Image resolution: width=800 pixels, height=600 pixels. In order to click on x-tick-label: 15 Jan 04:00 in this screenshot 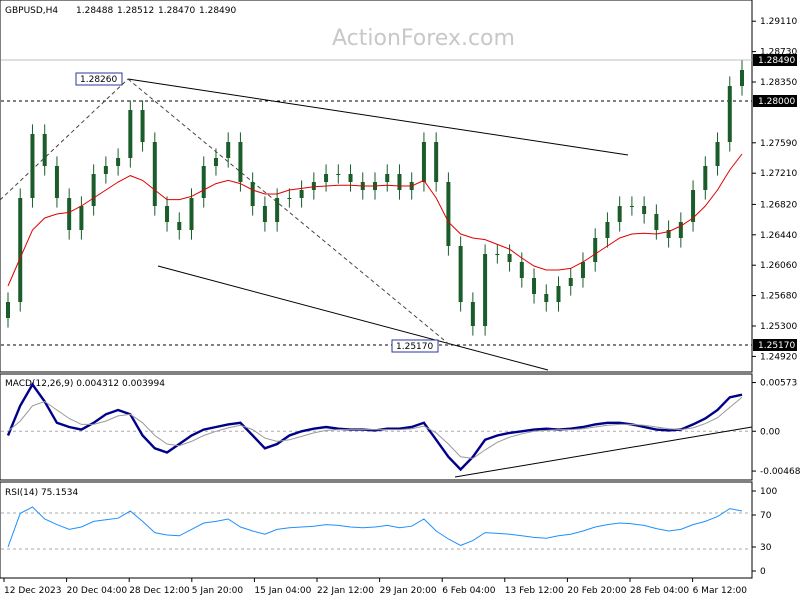, I will do `click(282, 591)`.